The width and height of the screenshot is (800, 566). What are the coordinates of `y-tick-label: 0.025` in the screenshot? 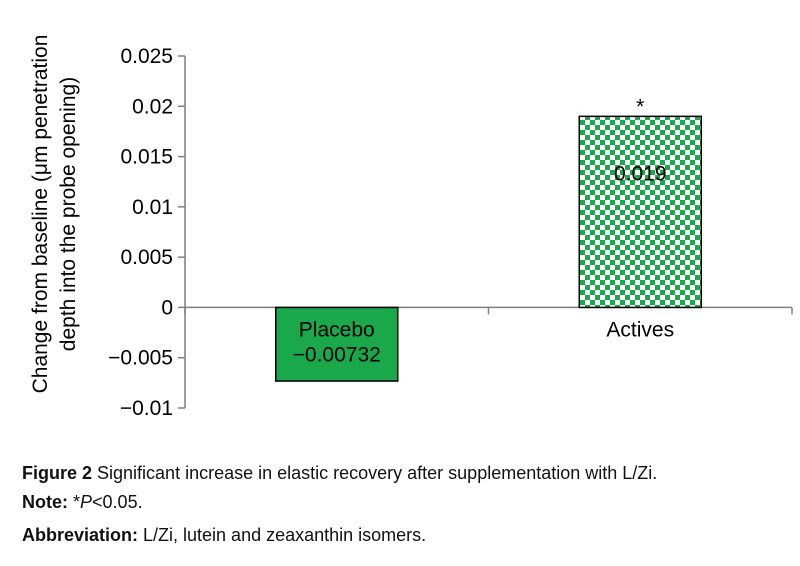 It's located at (146, 56).